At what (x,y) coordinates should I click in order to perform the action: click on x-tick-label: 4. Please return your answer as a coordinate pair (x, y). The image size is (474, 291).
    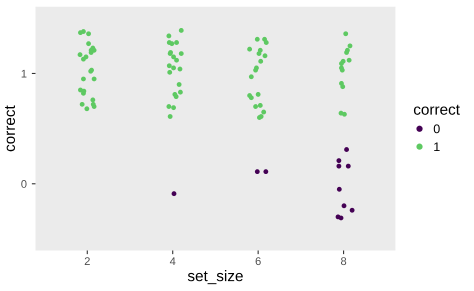
    Looking at the image, I should click on (173, 261).